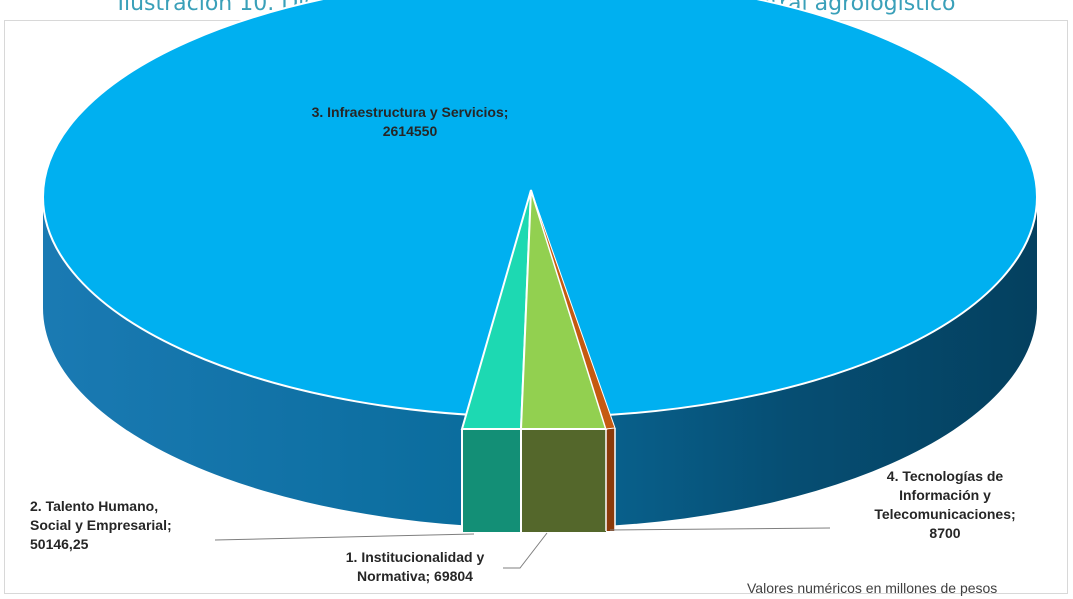 The width and height of the screenshot is (1073, 599). Describe the element at coordinates (125, 544) in the screenshot. I see `data-label-line: 50146,25` at that location.